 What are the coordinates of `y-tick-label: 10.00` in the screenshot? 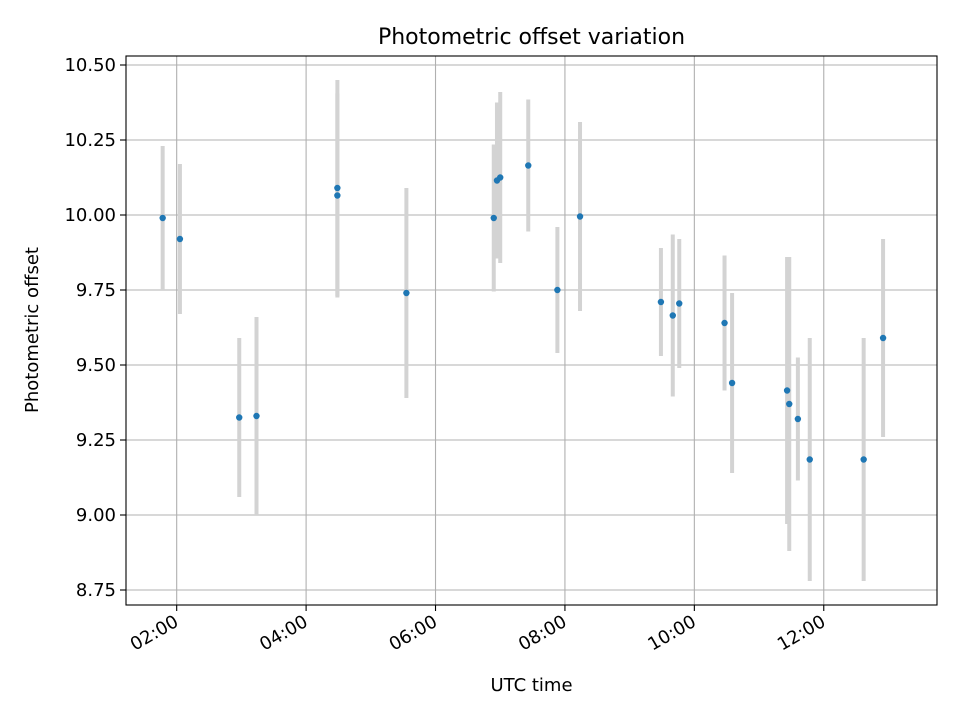 It's located at (90, 215).